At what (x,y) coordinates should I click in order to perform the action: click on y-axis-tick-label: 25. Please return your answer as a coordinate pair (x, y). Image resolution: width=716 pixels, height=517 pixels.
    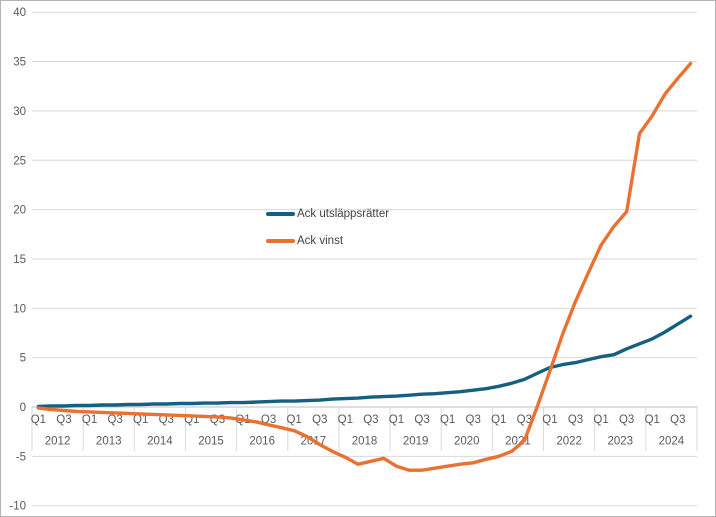
    Looking at the image, I should click on (19, 161).